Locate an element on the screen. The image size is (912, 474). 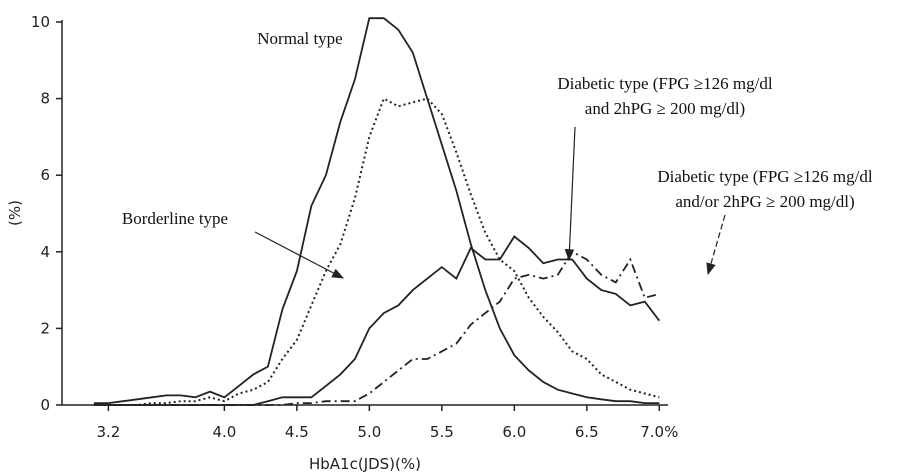
annotation: and/or 2hPG ≥ 200 mg/dl) is located at coordinates (764, 201).